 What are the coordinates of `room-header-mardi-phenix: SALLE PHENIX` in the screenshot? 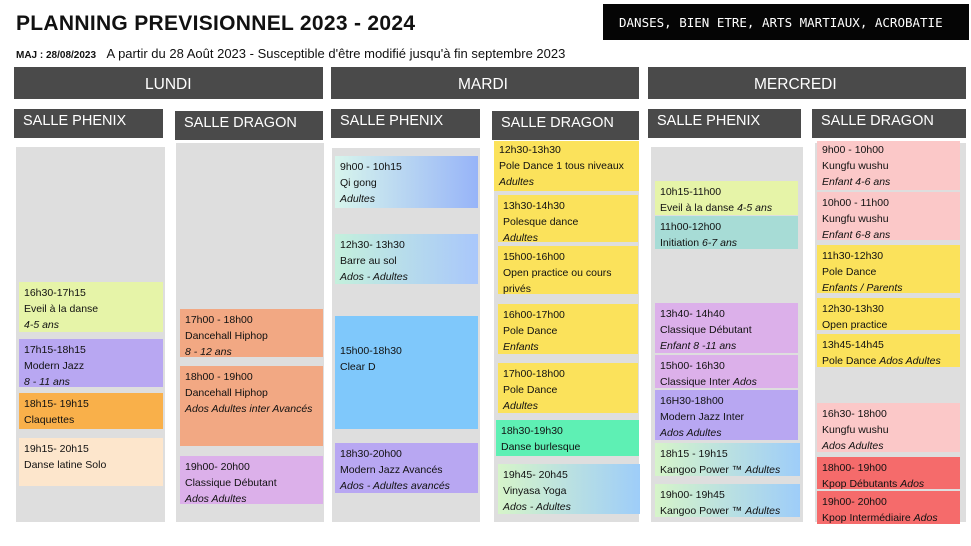 It's located at (405, 123).